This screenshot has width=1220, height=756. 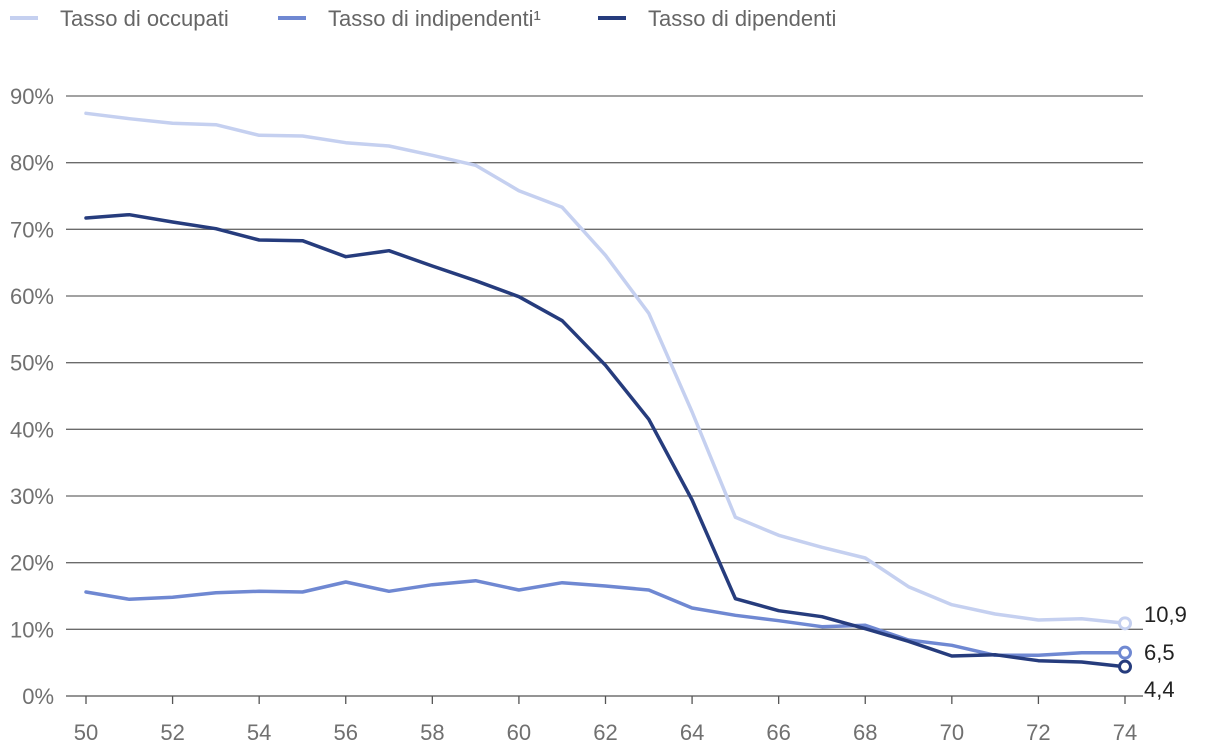 What do you see at coordinates (952, 732) in the screenshot?
I see `x-tick-label: 70` at bounding box center [952, 732].